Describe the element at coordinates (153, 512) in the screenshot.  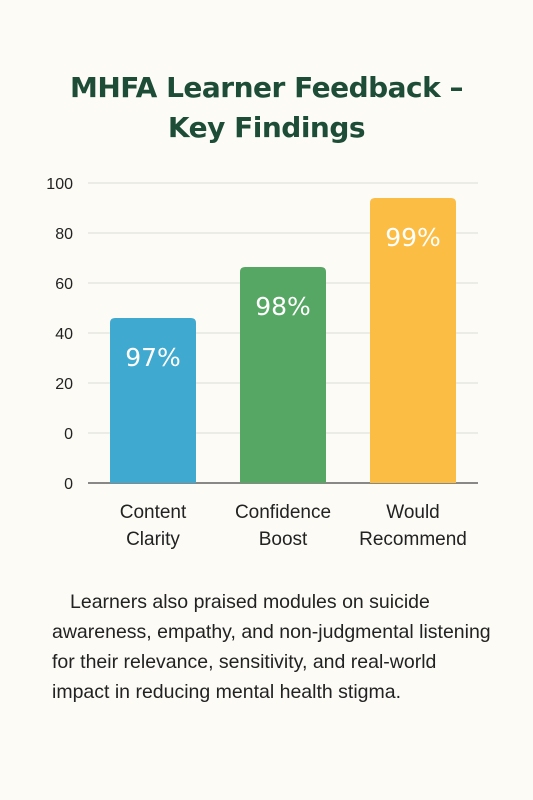
I see `x-category-label: Content` at that location.